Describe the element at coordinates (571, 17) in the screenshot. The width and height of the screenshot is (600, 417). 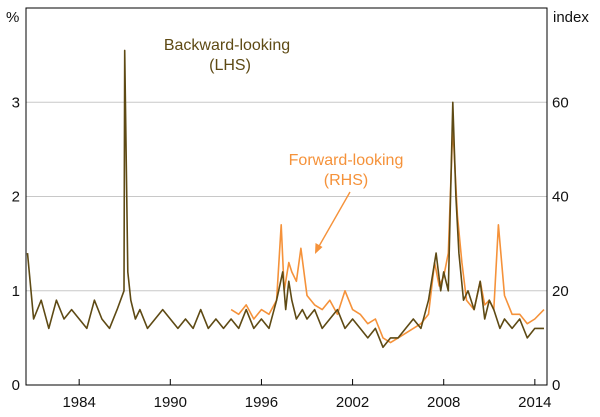
I see `right-axis-unit: index` at that location.